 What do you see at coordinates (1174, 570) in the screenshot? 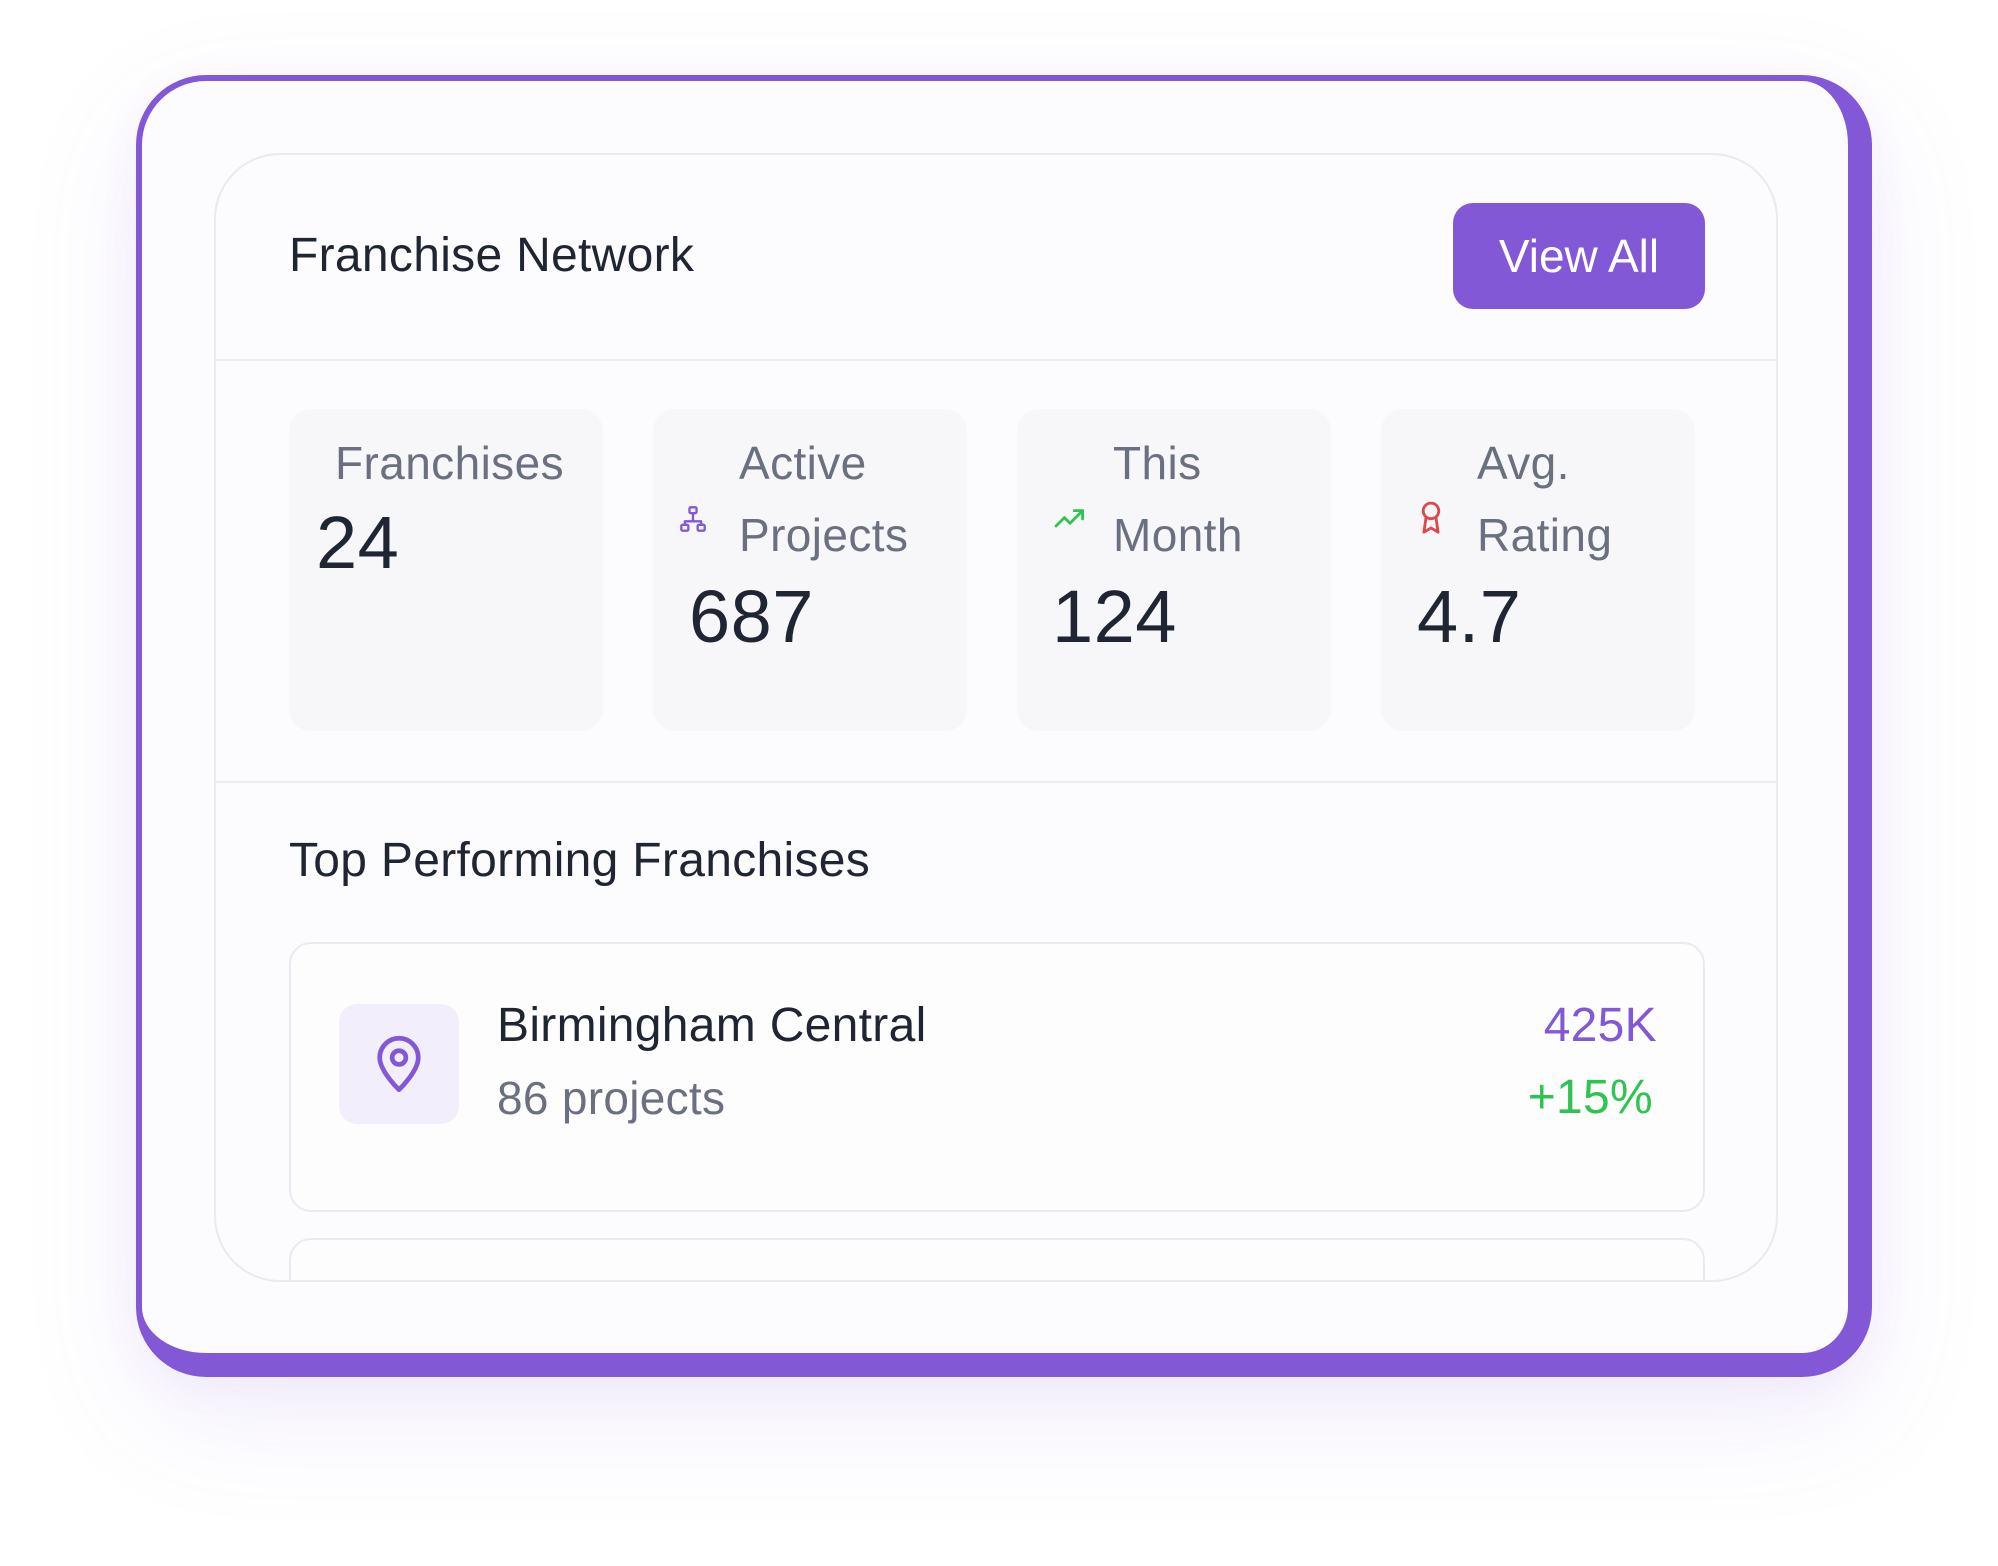
I see `stat-this-month: This Month 124` at bounding box center [1174, 570].